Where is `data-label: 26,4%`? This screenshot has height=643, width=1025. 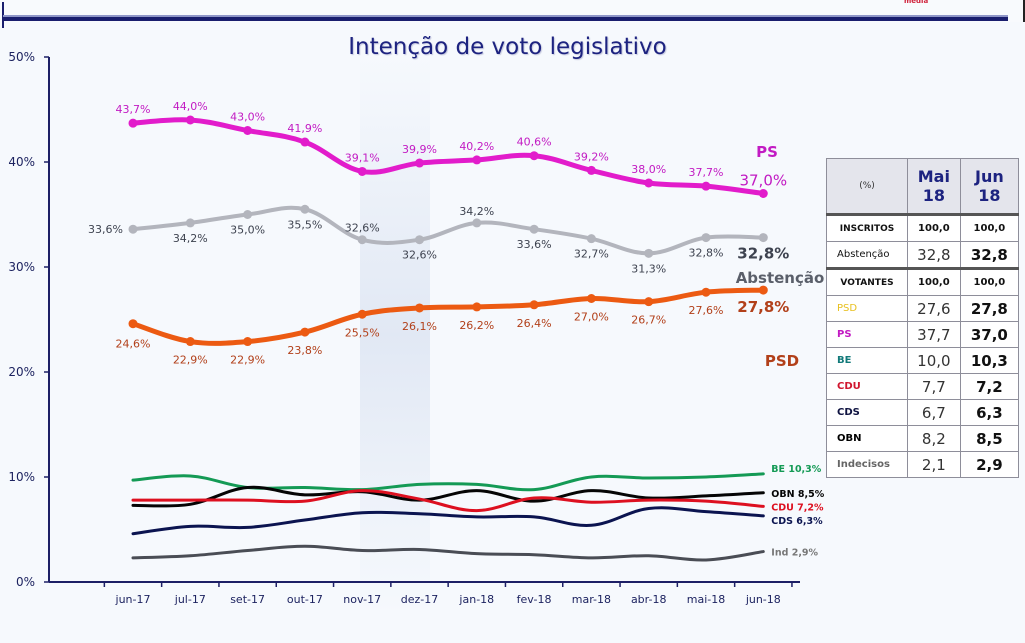
data-label: 26,4% is located at coordinates (534, 323).